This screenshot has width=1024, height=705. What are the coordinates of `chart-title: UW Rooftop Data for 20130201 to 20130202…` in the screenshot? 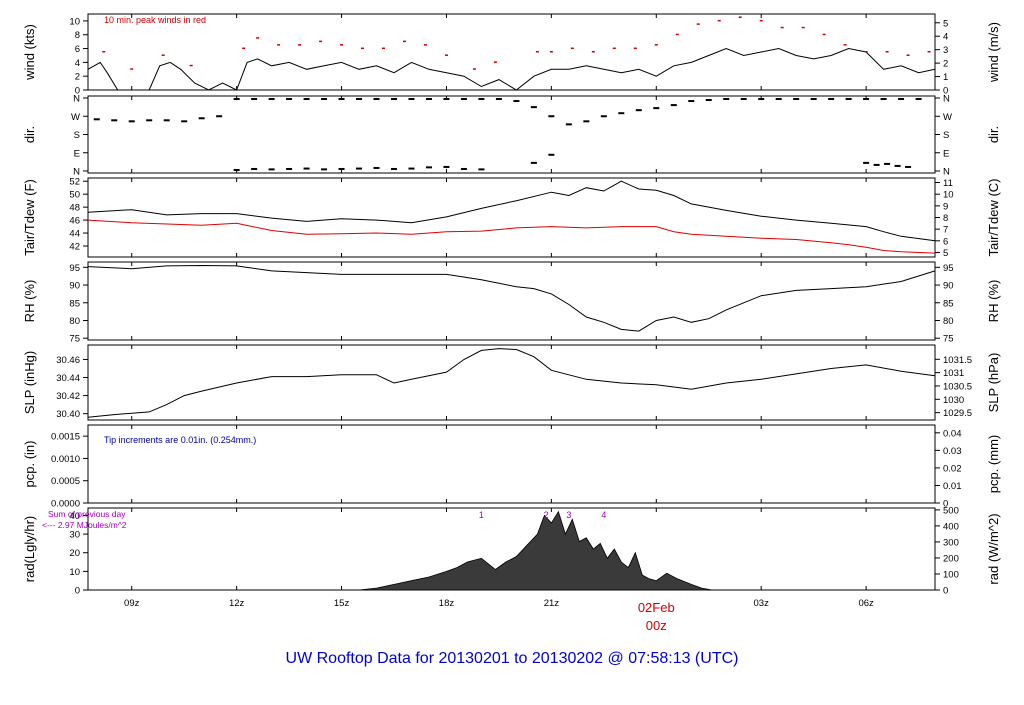 It's located at (512, 658).